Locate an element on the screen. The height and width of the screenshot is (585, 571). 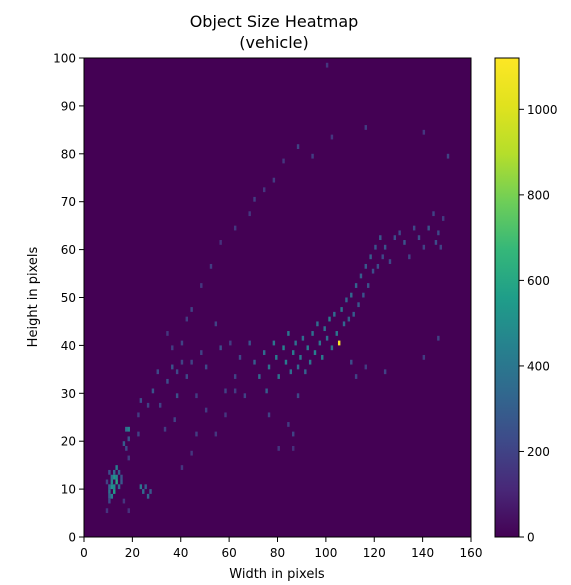
colorbar-frame is located at coordinates (507, 297).